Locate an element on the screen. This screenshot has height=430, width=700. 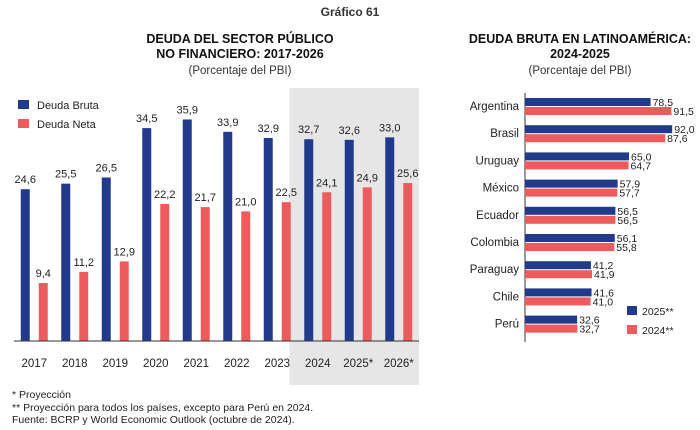
left-title-line-1: DEUDA DEL SECTOR PÚBLICO is located at coordinates (240, 39).